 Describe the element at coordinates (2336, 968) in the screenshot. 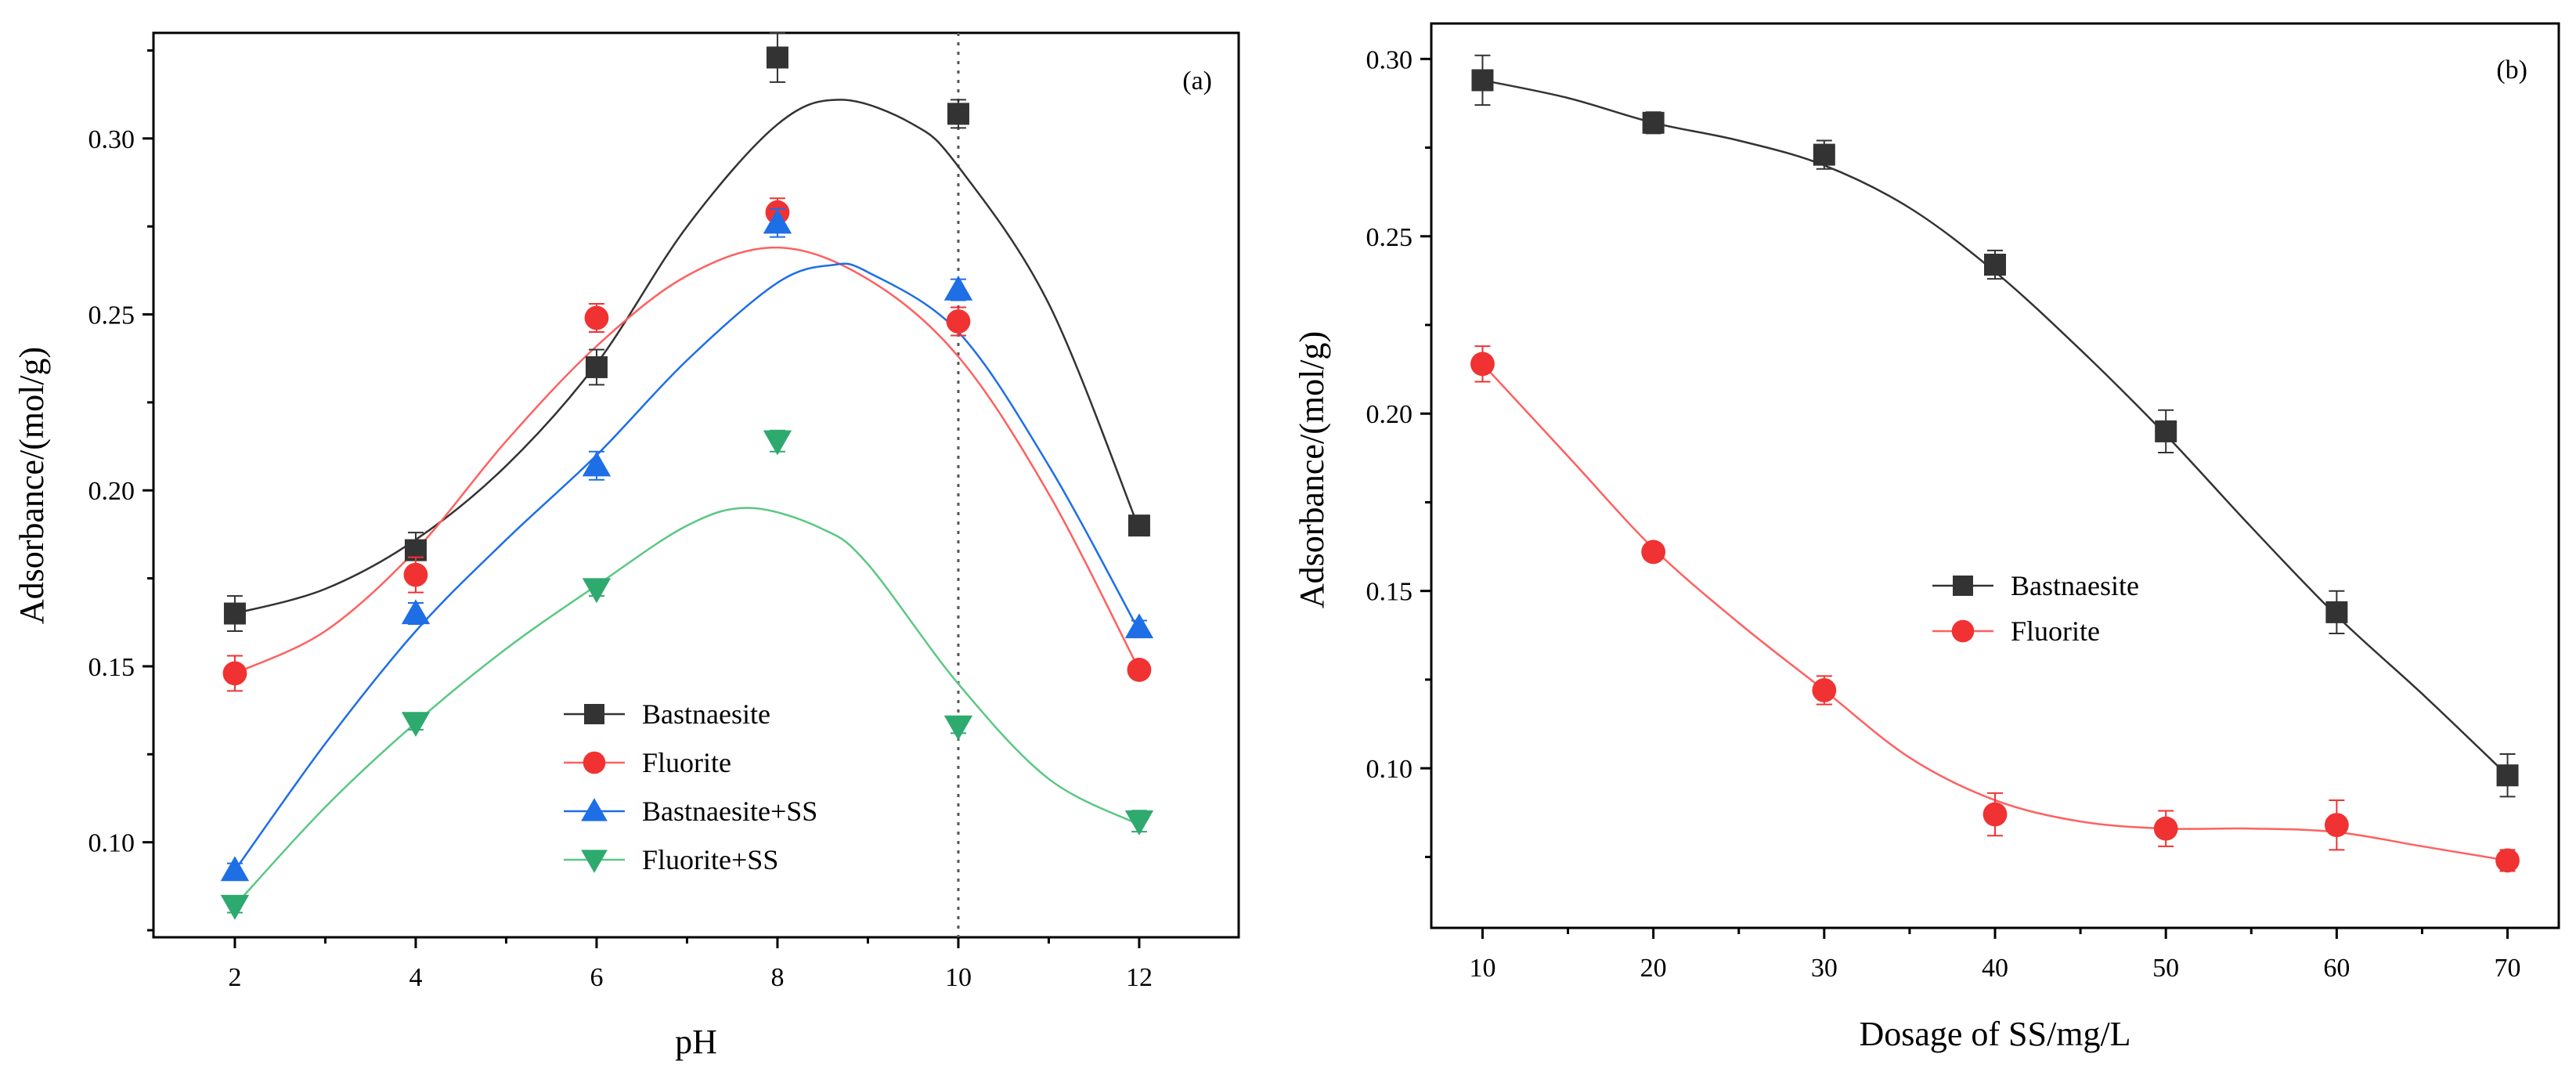

I see `x-tick-label: 60` at that location.